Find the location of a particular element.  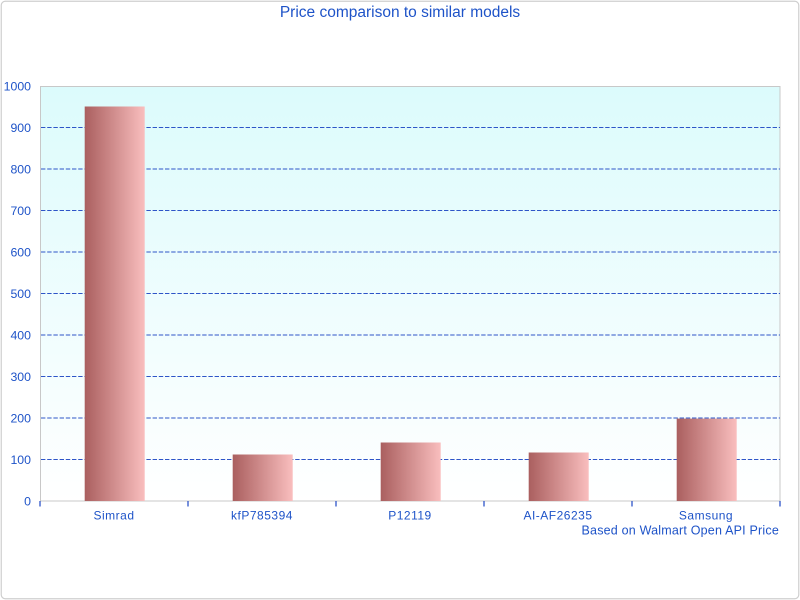

svg-text: kfP785394 is located at coordinates (262, 516).